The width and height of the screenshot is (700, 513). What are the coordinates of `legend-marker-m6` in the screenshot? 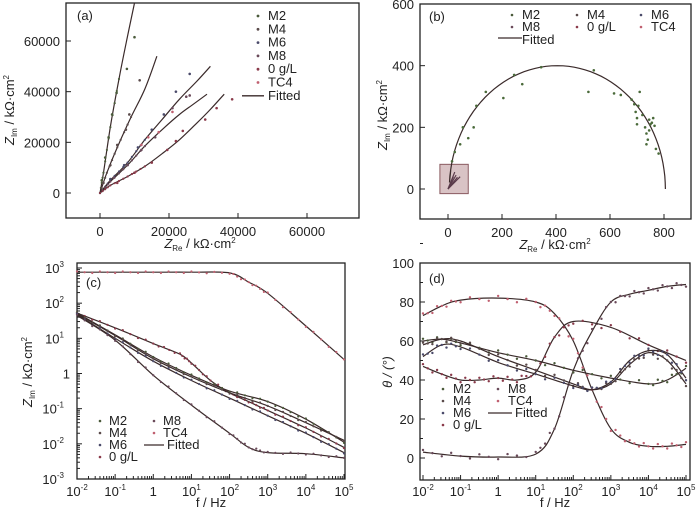 It's located at (258, 42).